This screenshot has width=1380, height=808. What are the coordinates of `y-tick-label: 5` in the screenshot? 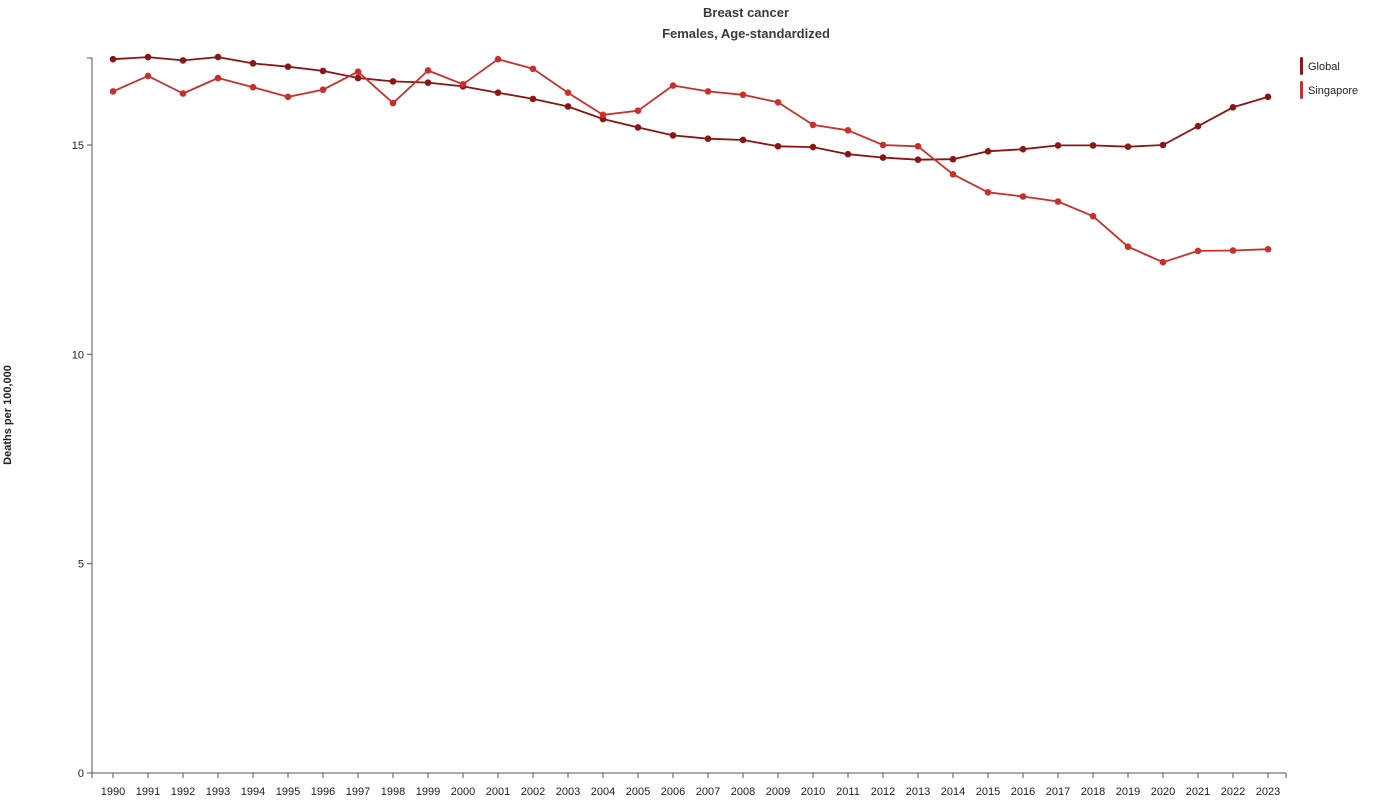 It's located at (81, 565).